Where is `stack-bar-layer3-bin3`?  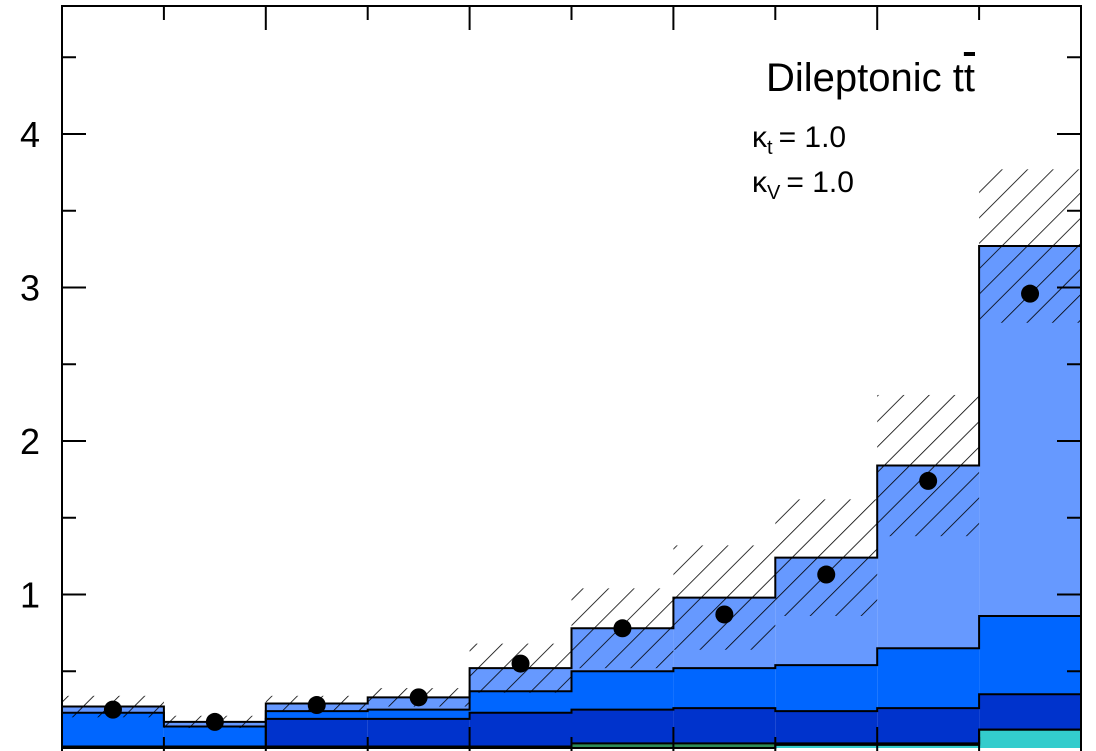 stack-bar-layer3-bin3 is located at coordinates (418, 714).